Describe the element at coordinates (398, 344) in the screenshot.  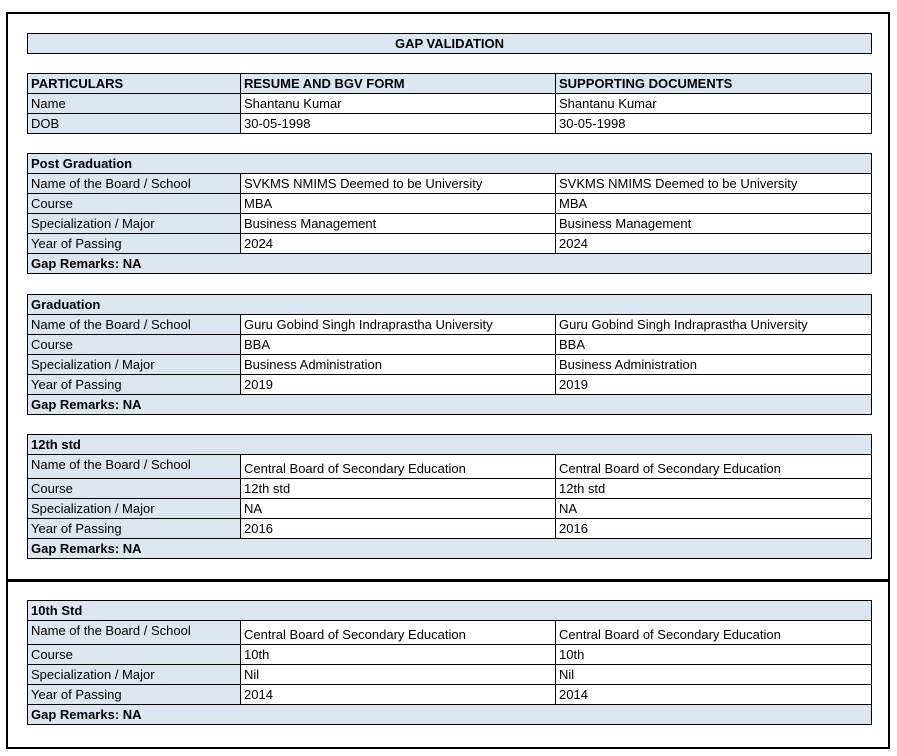
I see `resume-value: BBA` at that location.